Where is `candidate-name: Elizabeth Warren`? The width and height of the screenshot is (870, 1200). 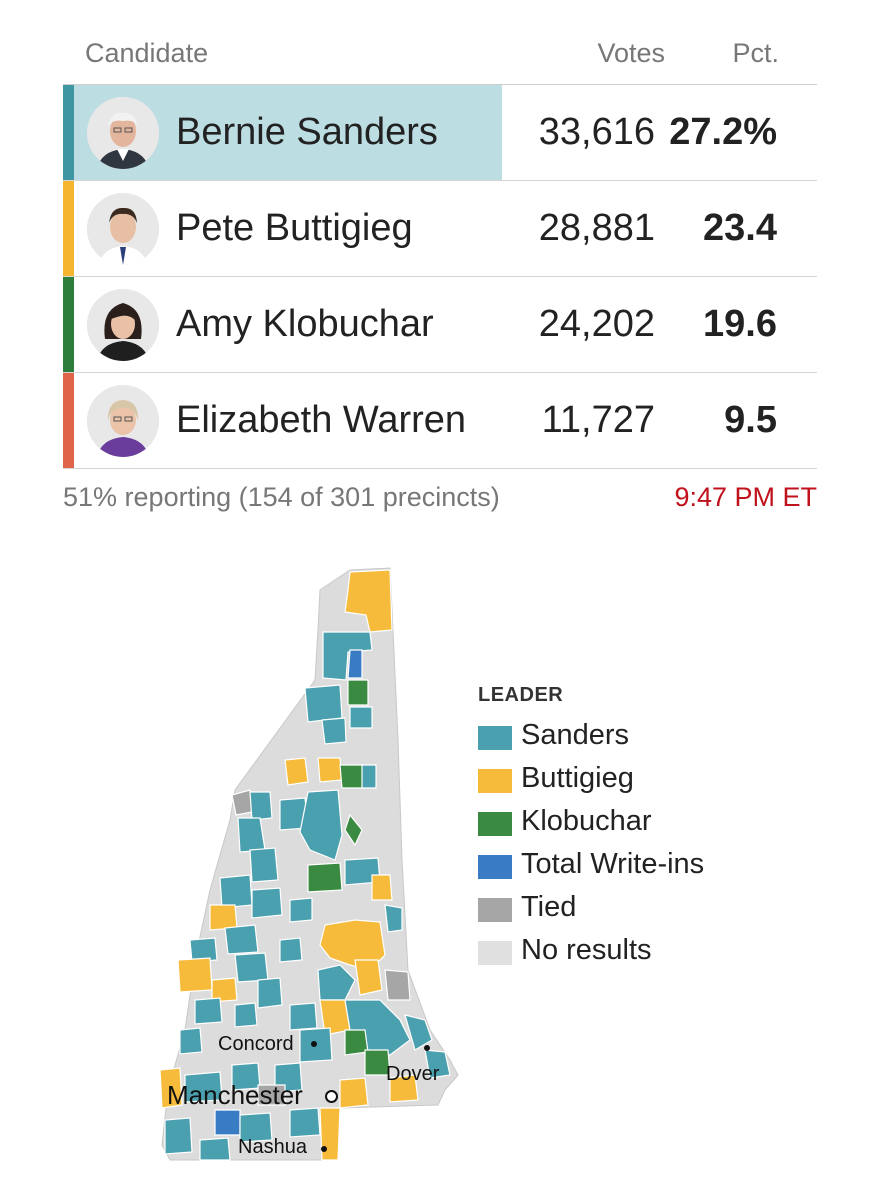
candidate-name: Elizabeth Warren is located at coordinates (321, 420).